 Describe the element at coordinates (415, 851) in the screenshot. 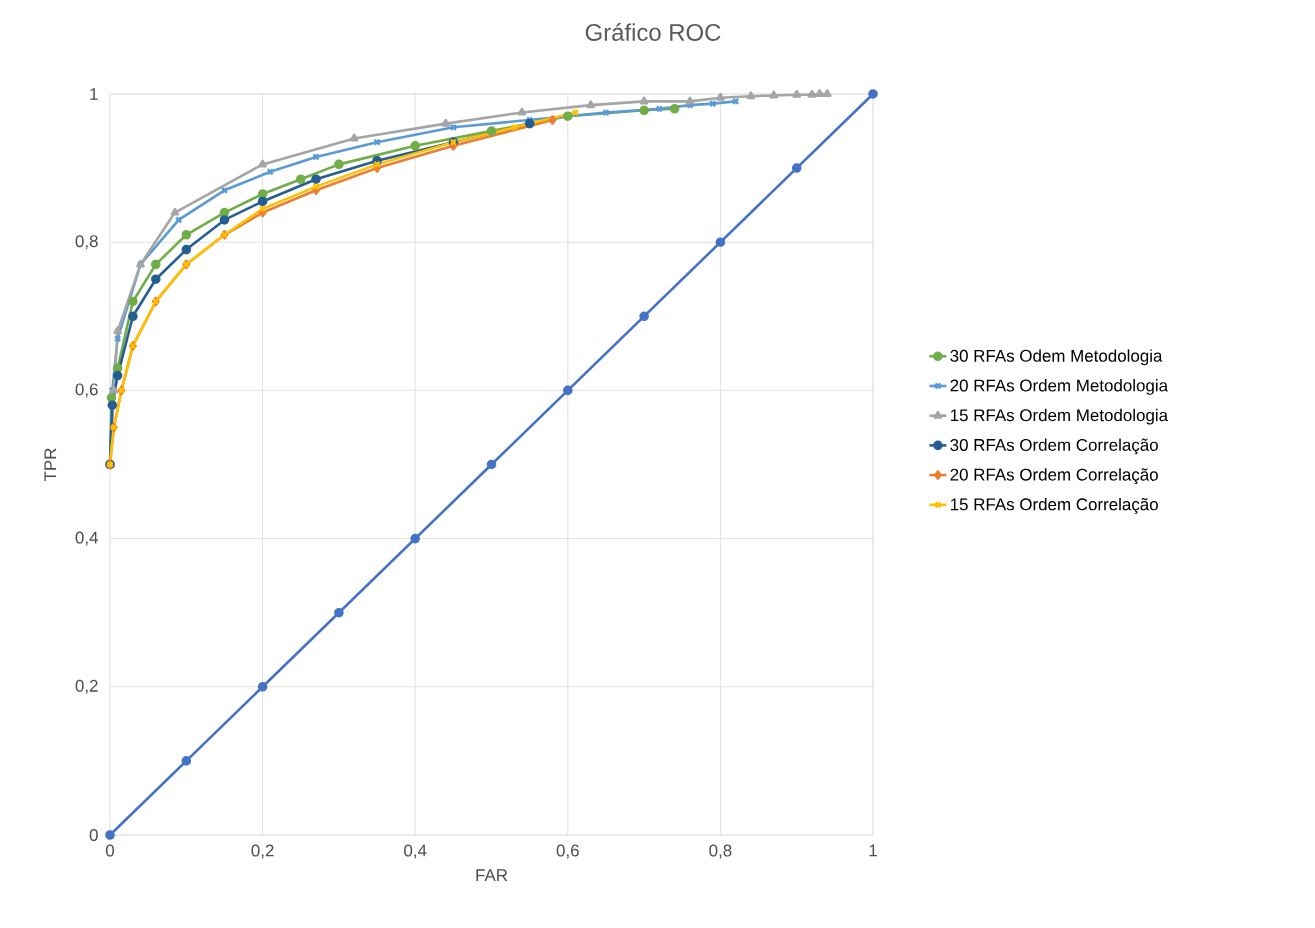

I see `x-tick-label: 0,4` at that location.